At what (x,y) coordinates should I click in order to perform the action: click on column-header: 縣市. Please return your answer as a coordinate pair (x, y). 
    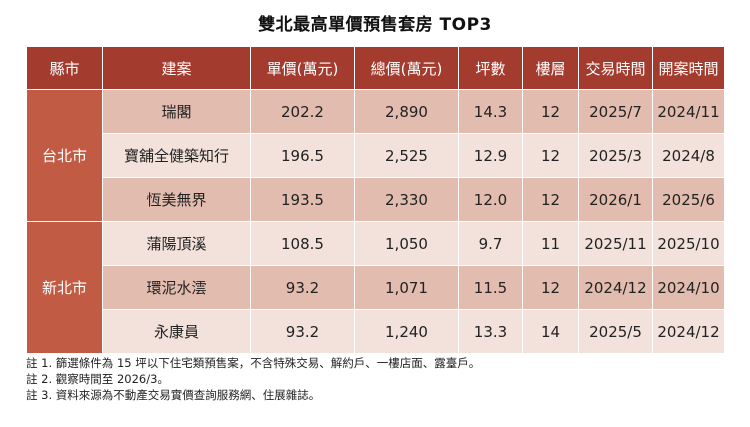
    Looking at the image, I should click on (64, 68).